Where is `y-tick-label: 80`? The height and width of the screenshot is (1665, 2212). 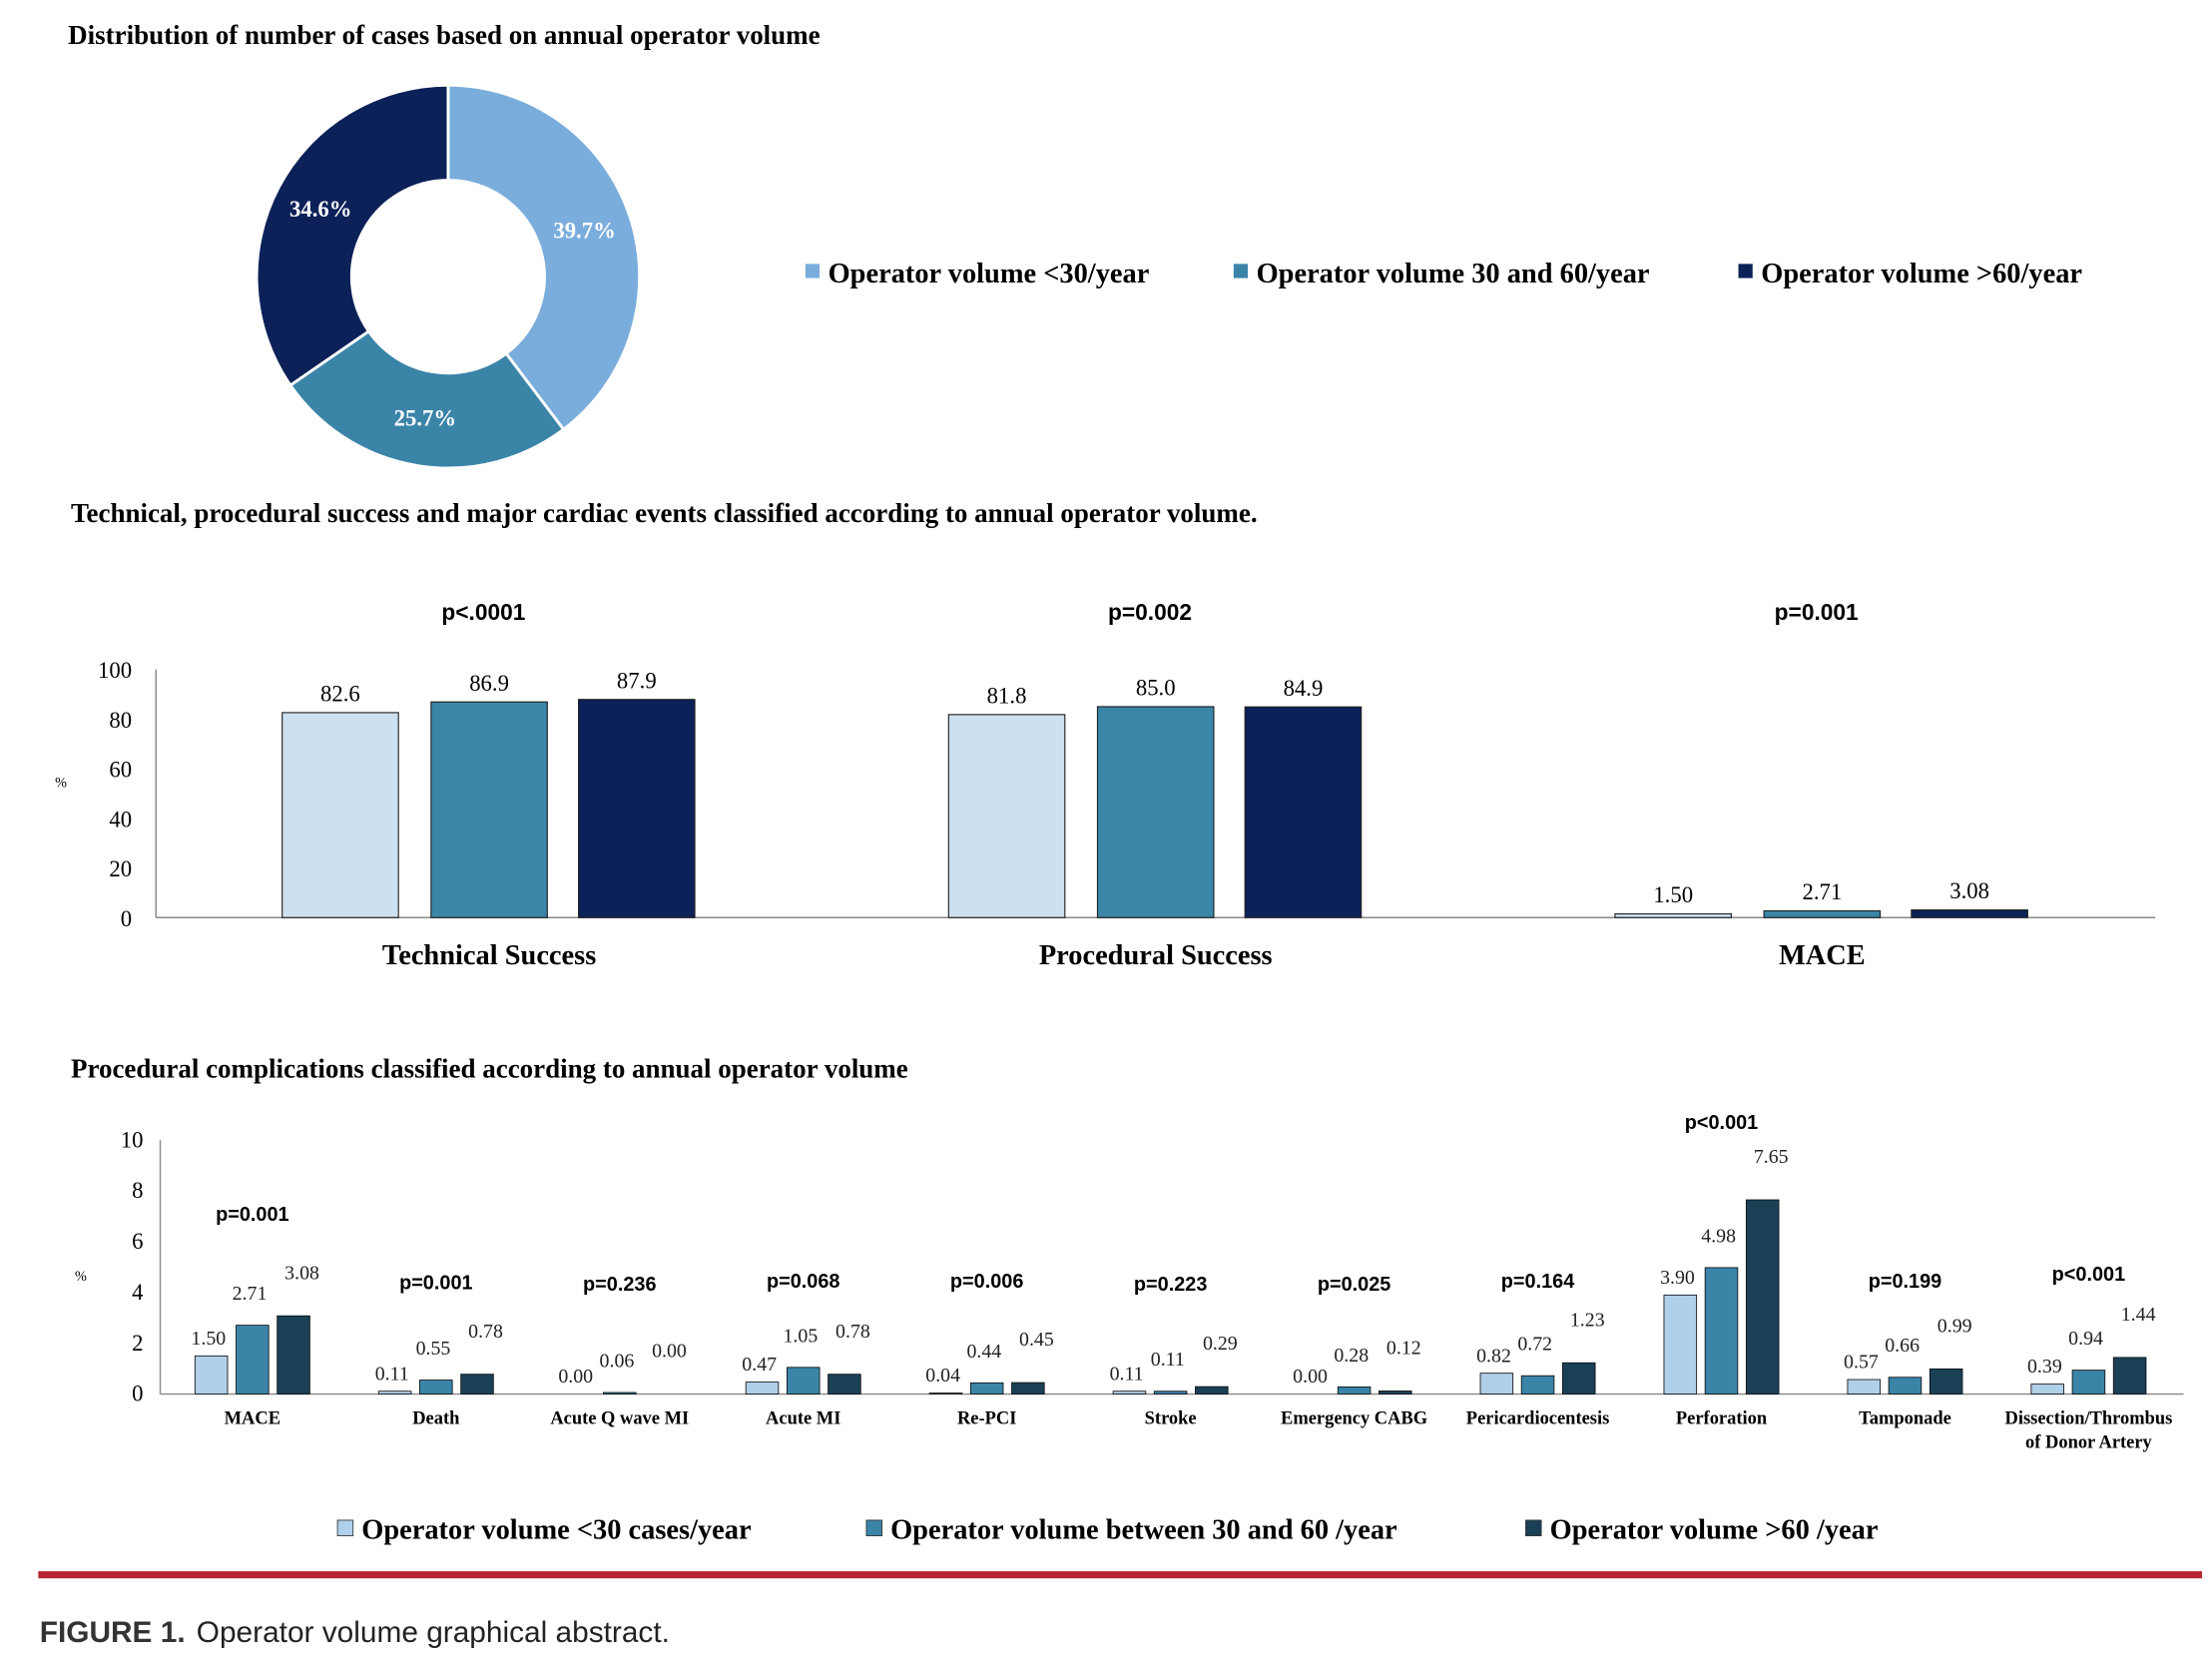
y-tick-label: 80 is located at coordinates (120, 720).